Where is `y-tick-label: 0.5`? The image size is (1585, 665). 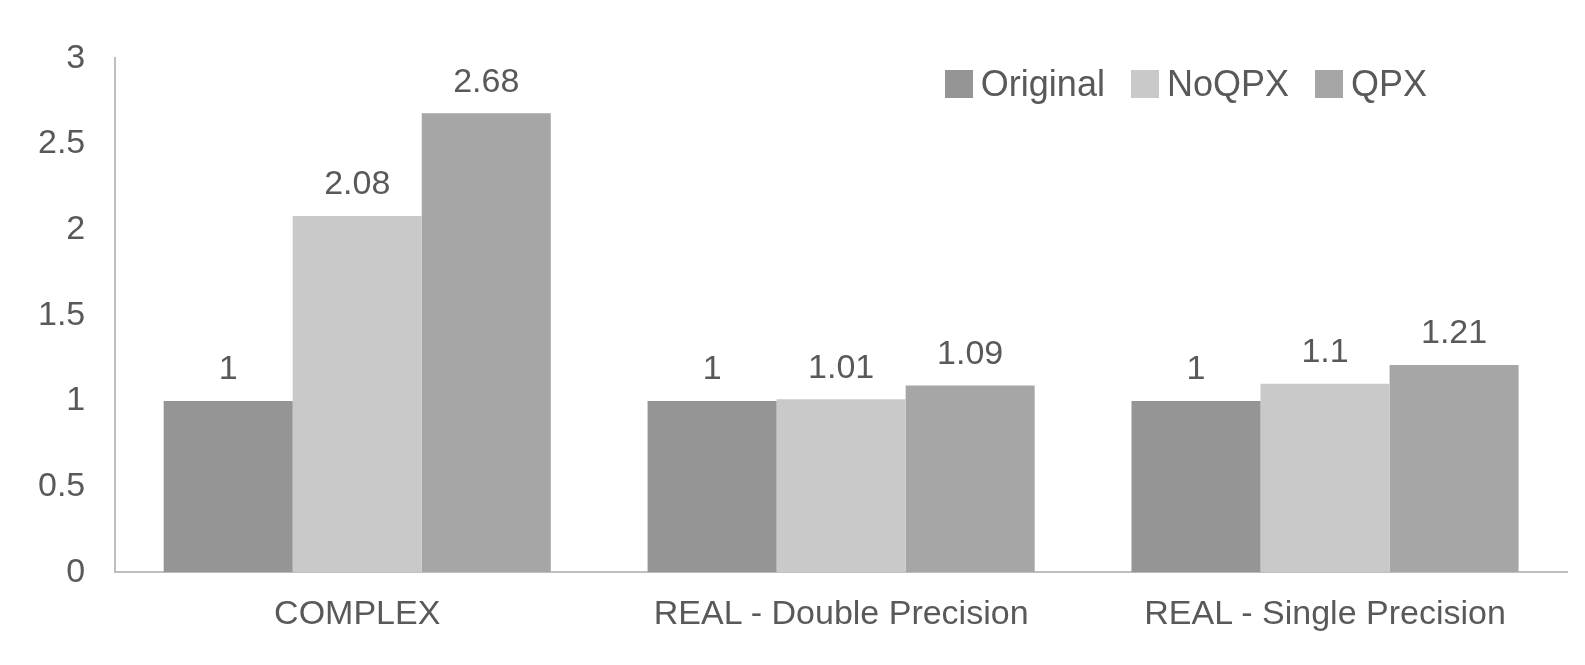 y-tick-label: 0.5 is located at coordinates (62, 483).